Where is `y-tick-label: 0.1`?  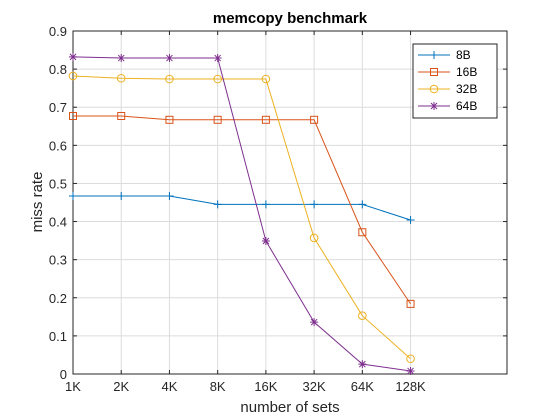 y-tick-label: 0.1 is located at coordinates (58, 336).